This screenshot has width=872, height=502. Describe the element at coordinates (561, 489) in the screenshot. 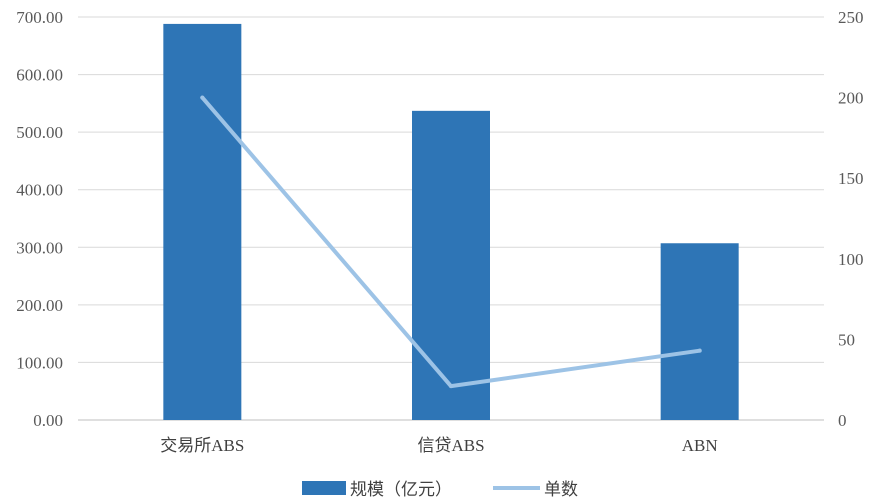

I see `legend-label-line: 单数` at that location.